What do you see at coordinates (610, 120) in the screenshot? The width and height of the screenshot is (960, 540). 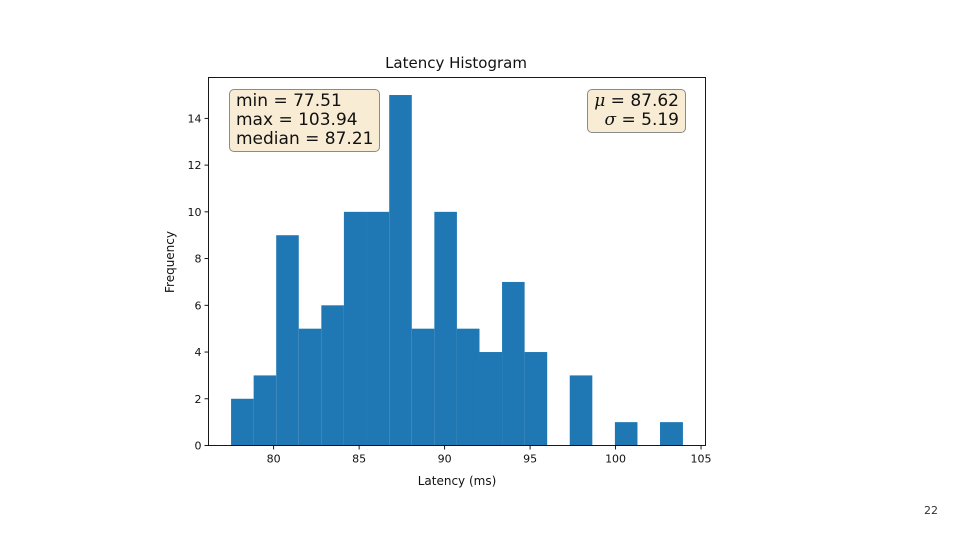 I see `sigma-symbol: σ` at bounding box center [610, 120].